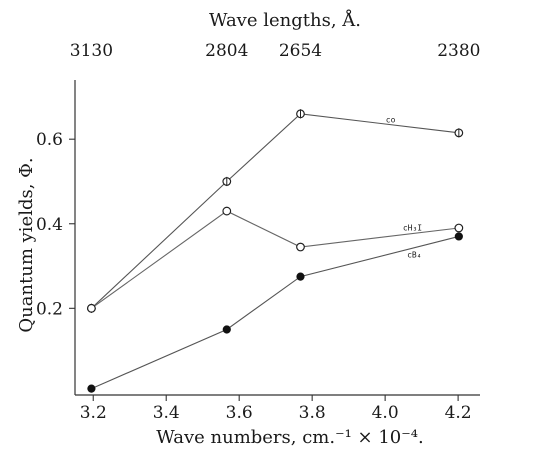 The height and width of the screenshot is (453, 537). What do you see at coordinates (404, 188) in the screenshot?
I see `series-labels: co cH₃I cB₄` at bounding box center [404, 188].